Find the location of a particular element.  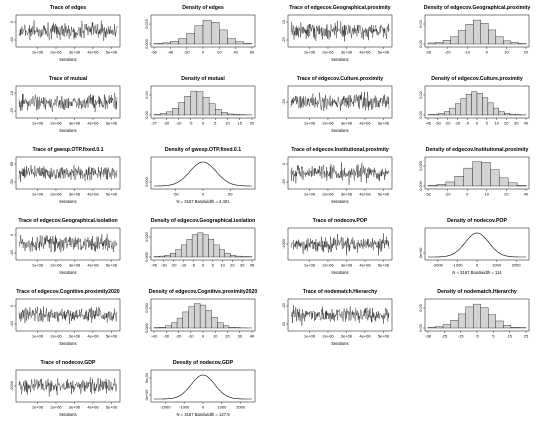

chart-title: Density of nodecov.GDP is located at coordinates (203, 363).